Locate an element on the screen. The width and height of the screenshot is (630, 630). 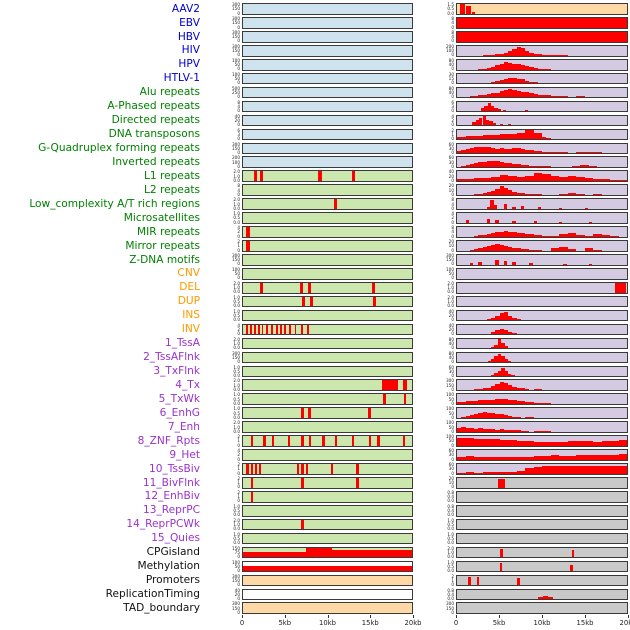
y-axis-ticks: 1.0 0.5 0.0 is located at coordinates (444, 566).